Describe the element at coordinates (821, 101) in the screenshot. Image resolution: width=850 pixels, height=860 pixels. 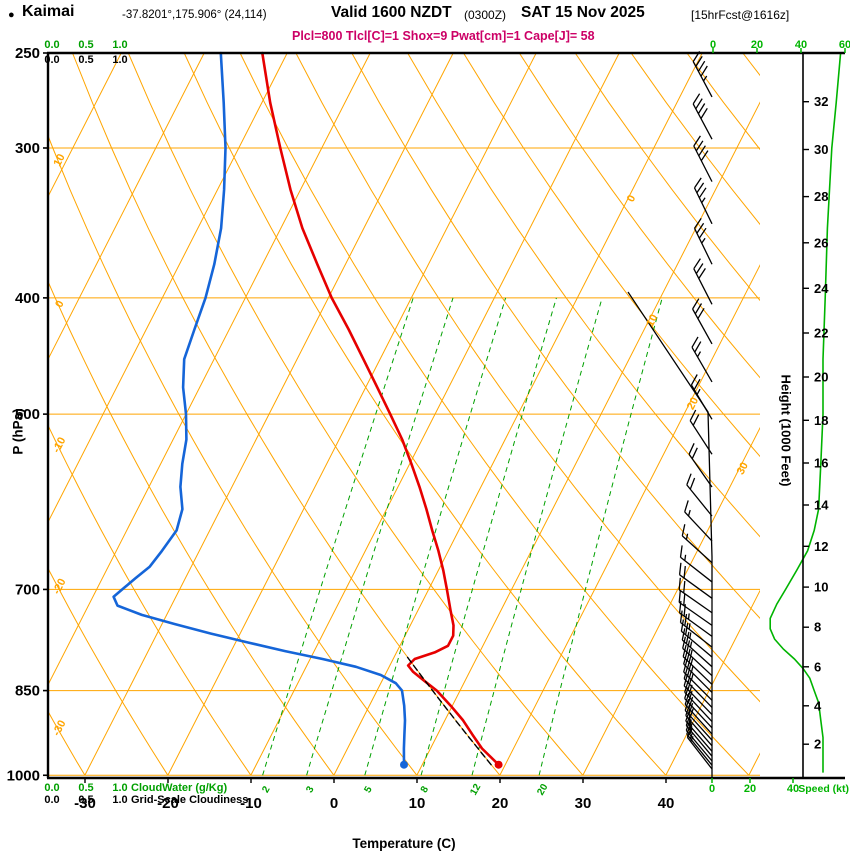
I see `height-tick-label: 32` at that location.